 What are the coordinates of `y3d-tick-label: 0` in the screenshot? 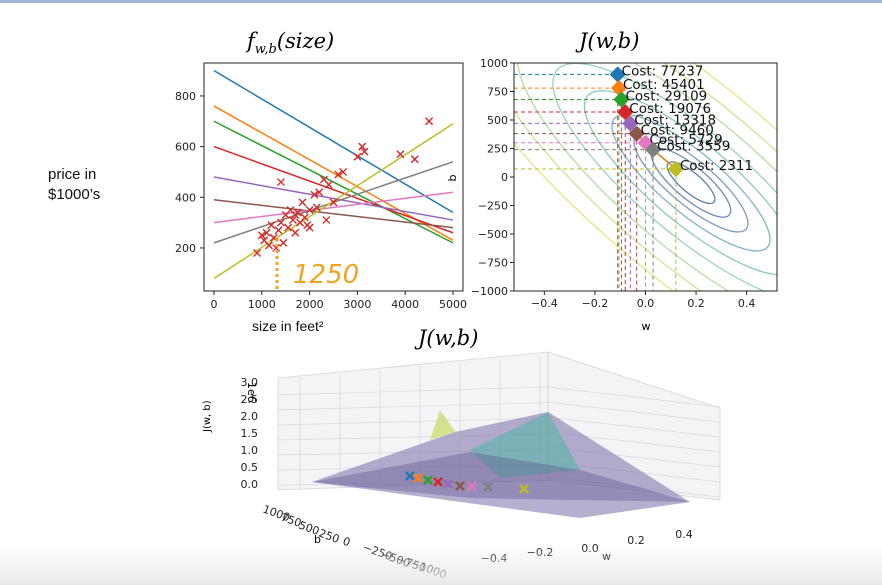 It's located at (346, 542).